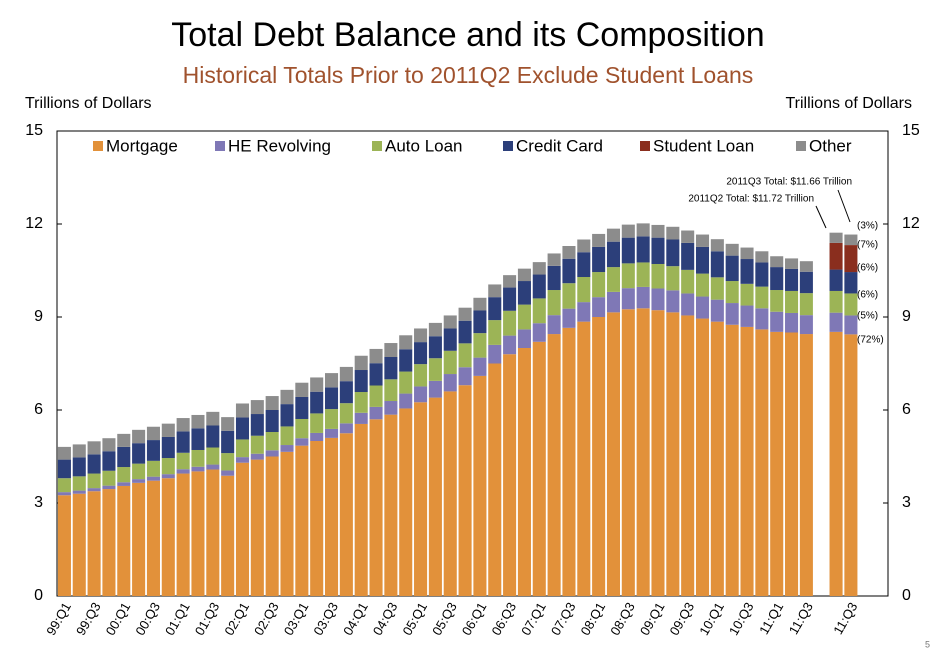 The height and width of the screenshot is (651, 936). I want to click on x-tick-label: 11:Q1, so click(771, 618).